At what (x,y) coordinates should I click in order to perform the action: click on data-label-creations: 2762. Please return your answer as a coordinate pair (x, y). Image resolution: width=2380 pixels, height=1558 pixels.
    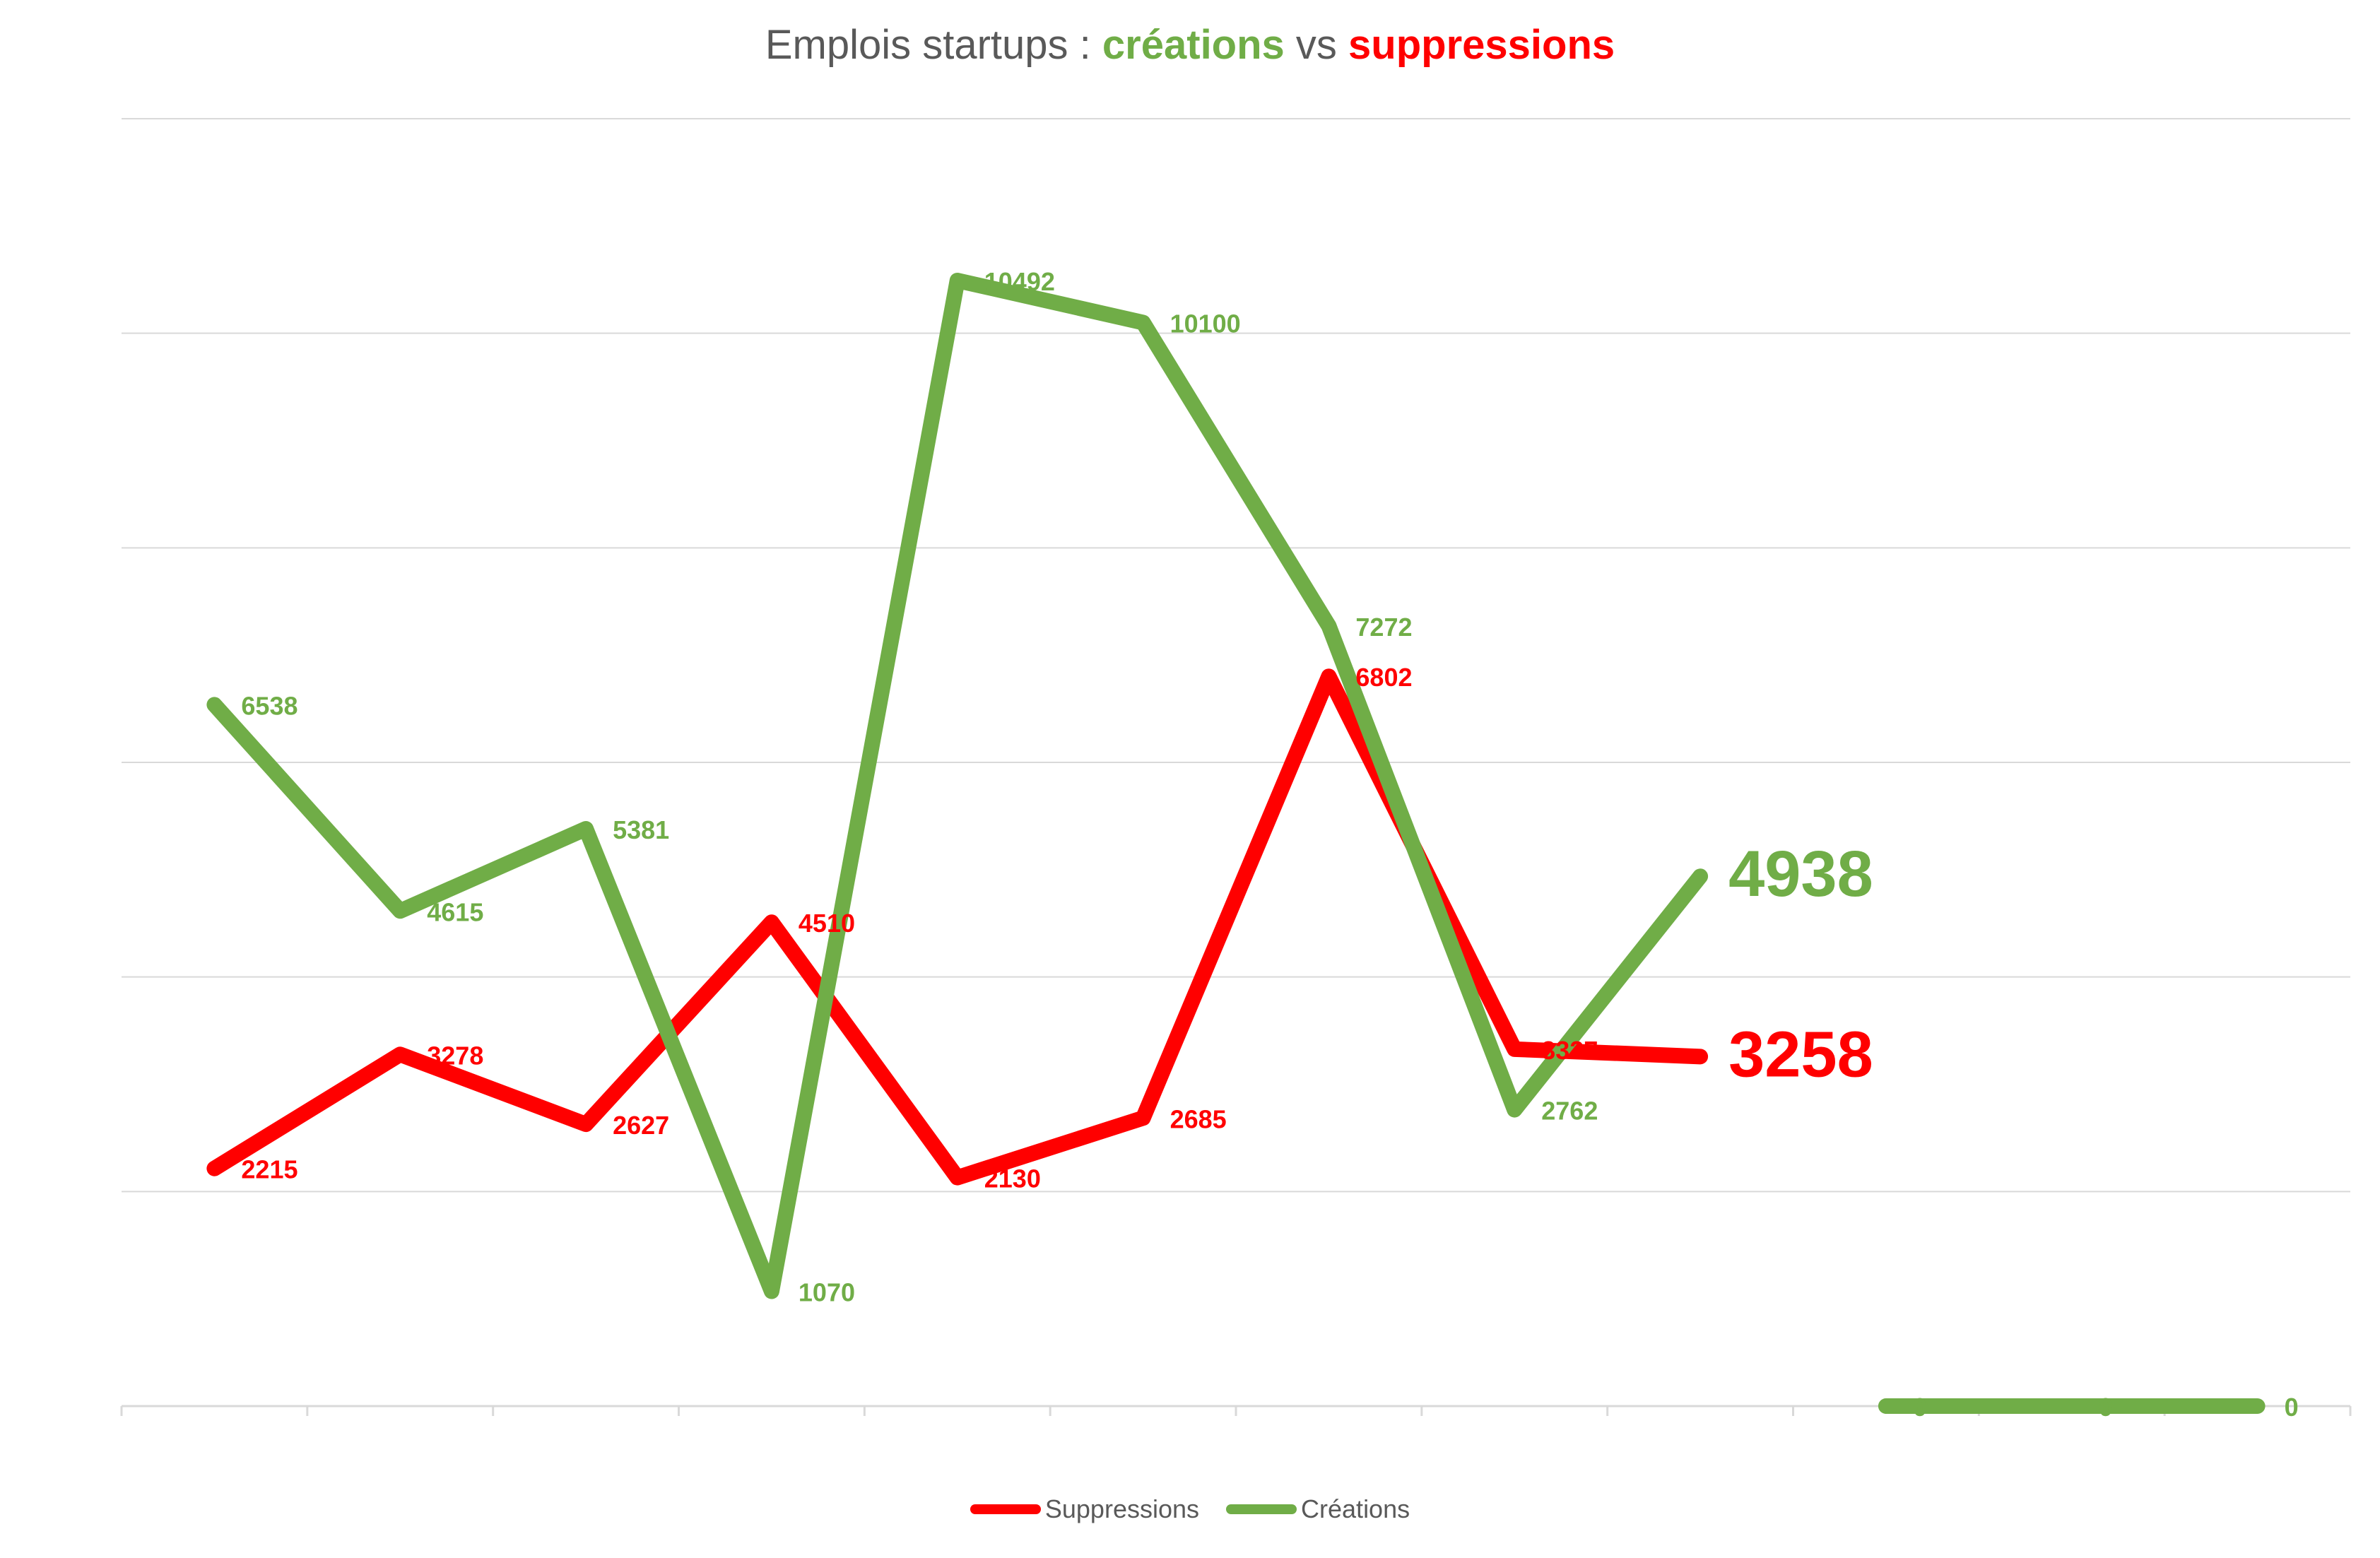
    Looking at the image, I should click on (1569, 1111).